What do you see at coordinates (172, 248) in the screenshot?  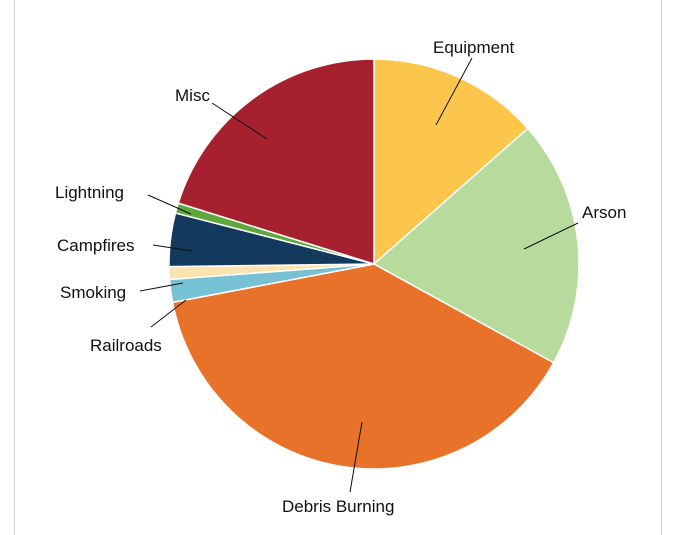 I see `leader-line-campfires` at bounding box center [172, 248].